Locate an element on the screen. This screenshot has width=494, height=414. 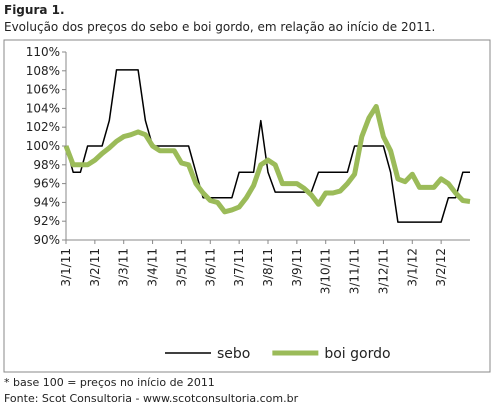
x-tick-label: 3/7/11 is located at coordinates (239, 267).